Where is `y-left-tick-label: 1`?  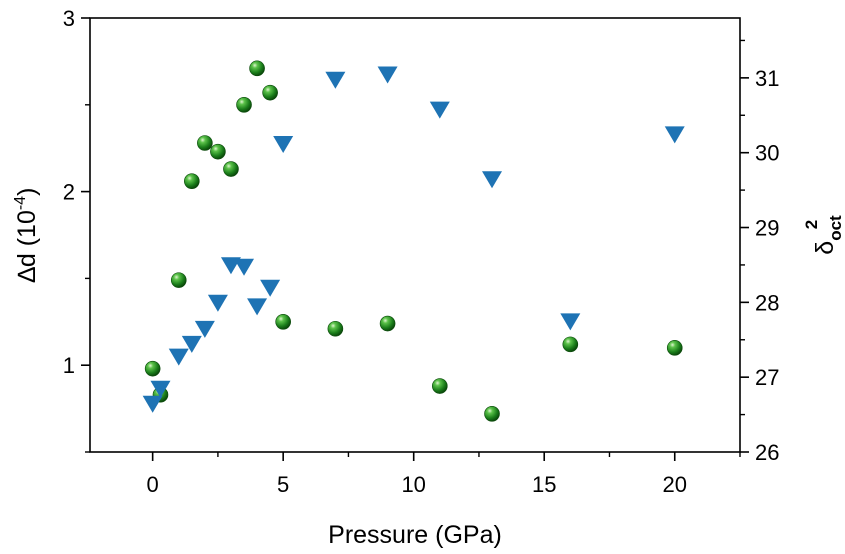 y-left-tick-label: 1 is located at coordinates (69, 365).